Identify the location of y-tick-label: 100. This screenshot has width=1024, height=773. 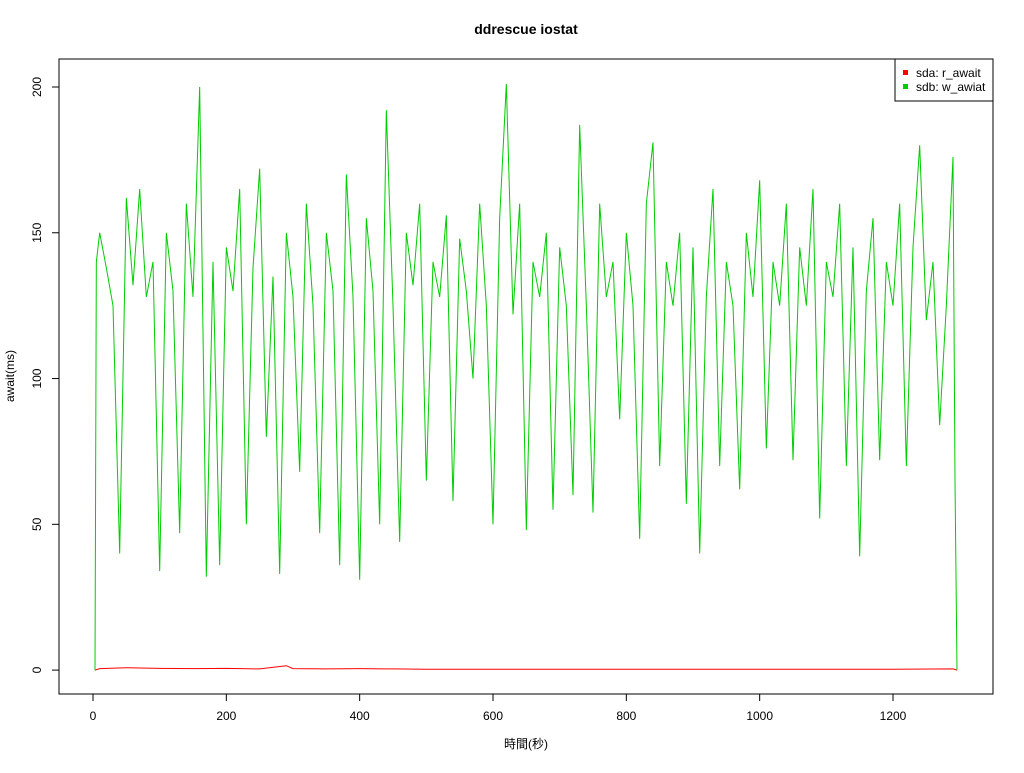
(37, 378).